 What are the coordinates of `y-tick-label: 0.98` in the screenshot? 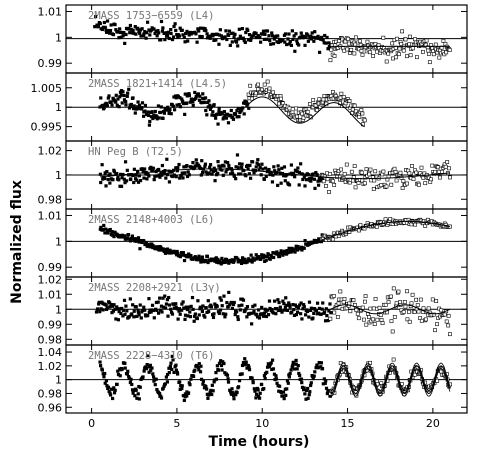 It's located at (50, 393).